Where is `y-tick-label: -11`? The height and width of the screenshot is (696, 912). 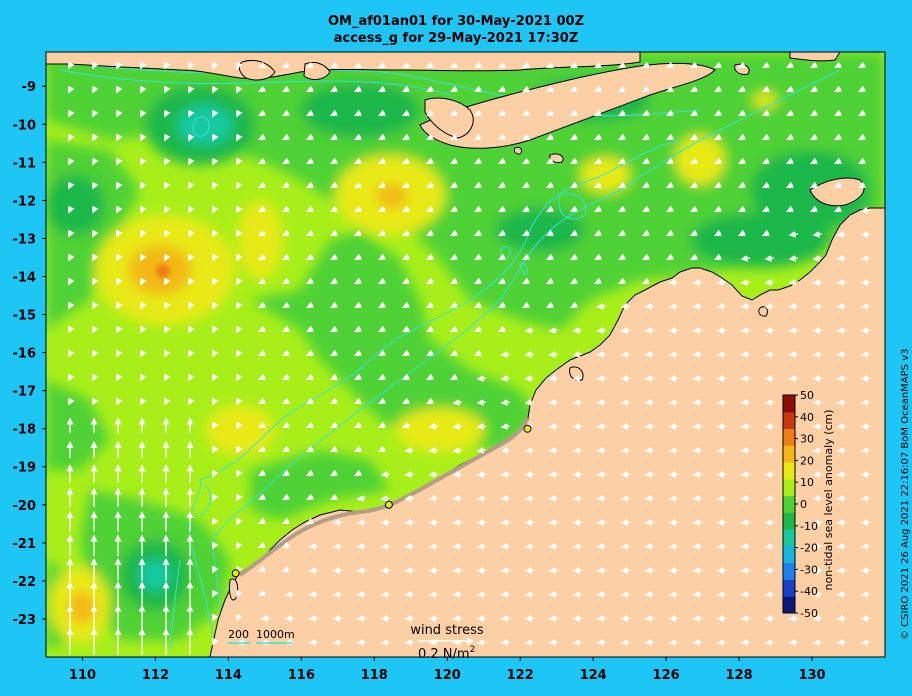 y-tick-label: -11 is located at coordinates (25, 163).